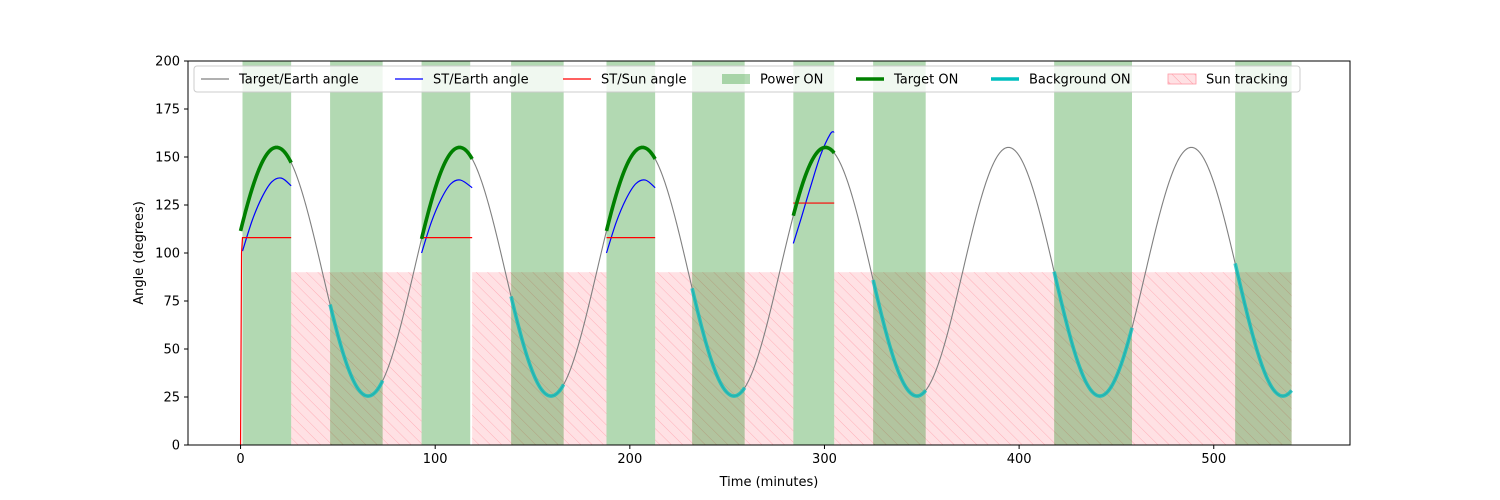  What do you see at coordinates (481, 80) in the screenshot?
I see `legend-label: ST/Earth angle` at bounding box center [481, 80].